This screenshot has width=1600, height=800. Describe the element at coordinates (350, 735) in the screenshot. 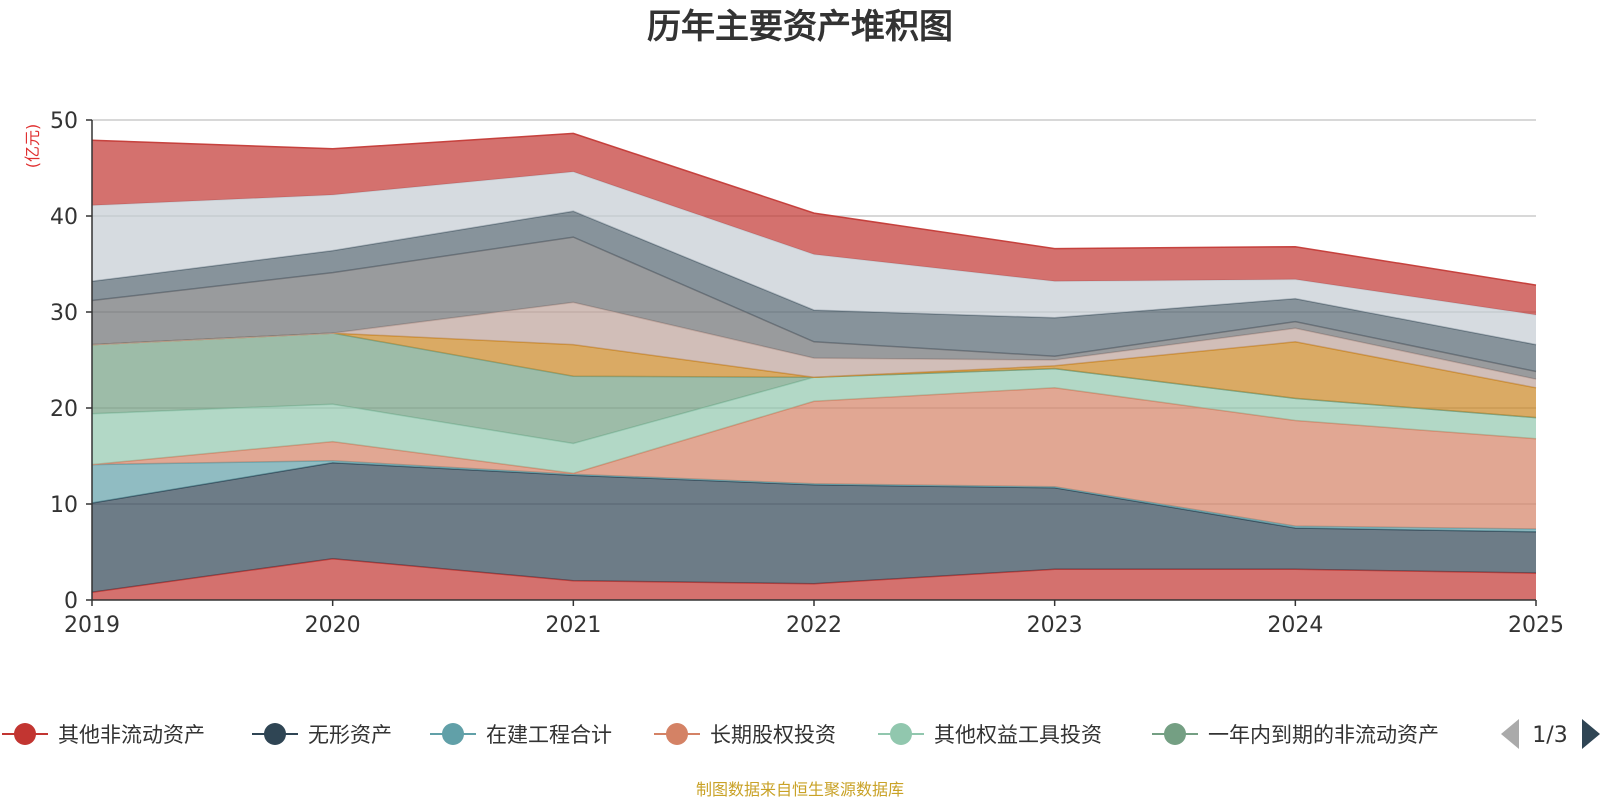

I see `legend-label: 无形资产` at that location.